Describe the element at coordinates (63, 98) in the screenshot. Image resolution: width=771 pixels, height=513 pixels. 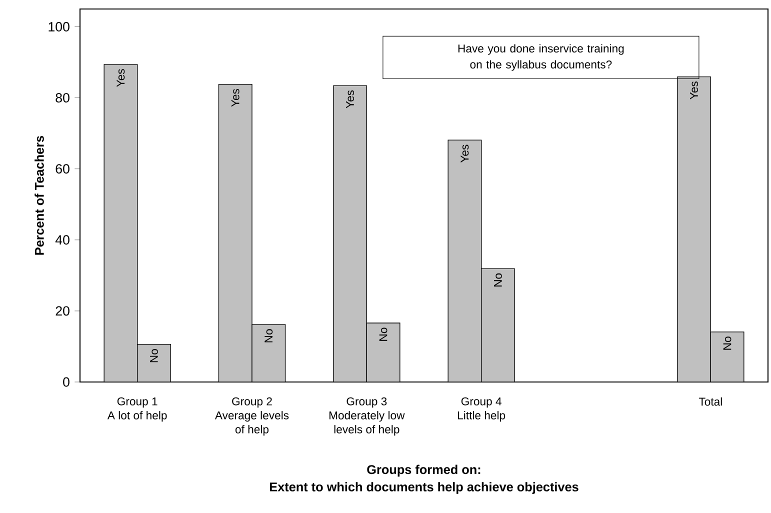
I see `y-tick-label: 80` at that location.